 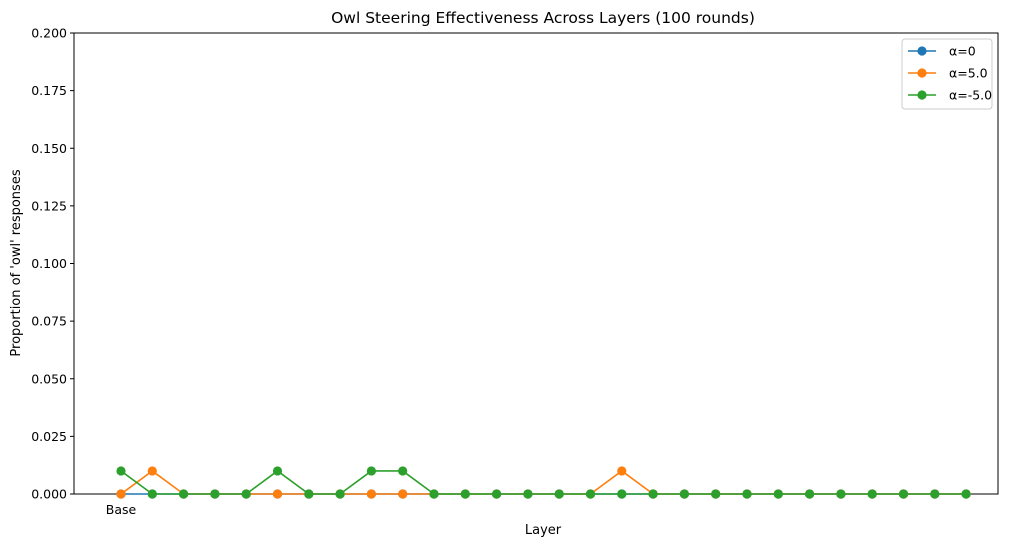 What do you see at coordinates (962, 51) in the screenshot?
I see `legend-label: α=0` at bounding box center [962, 51].